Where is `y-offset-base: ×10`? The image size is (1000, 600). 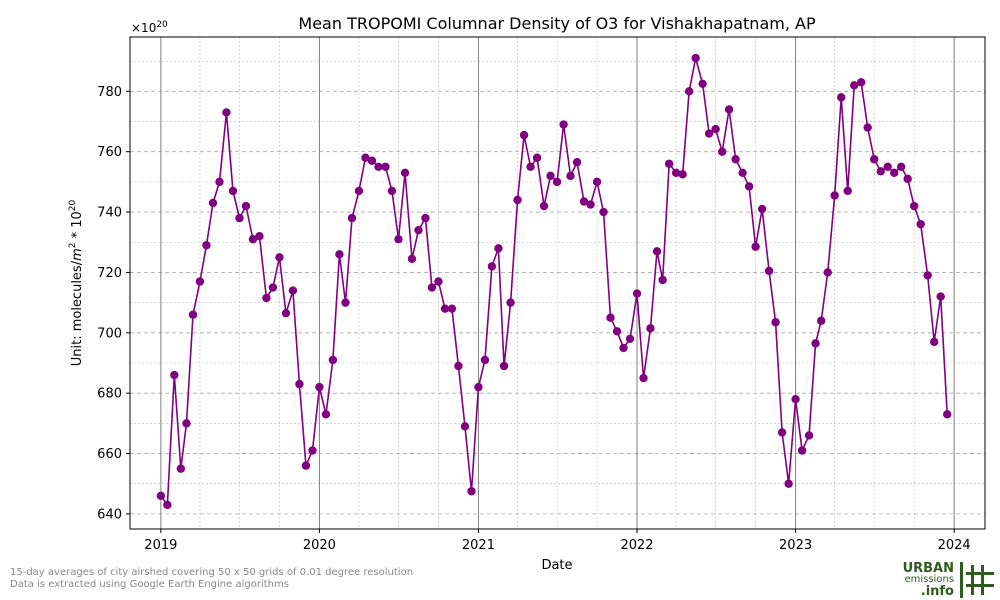 y-offset-base: ×10 is located at coordinates (143, 28).